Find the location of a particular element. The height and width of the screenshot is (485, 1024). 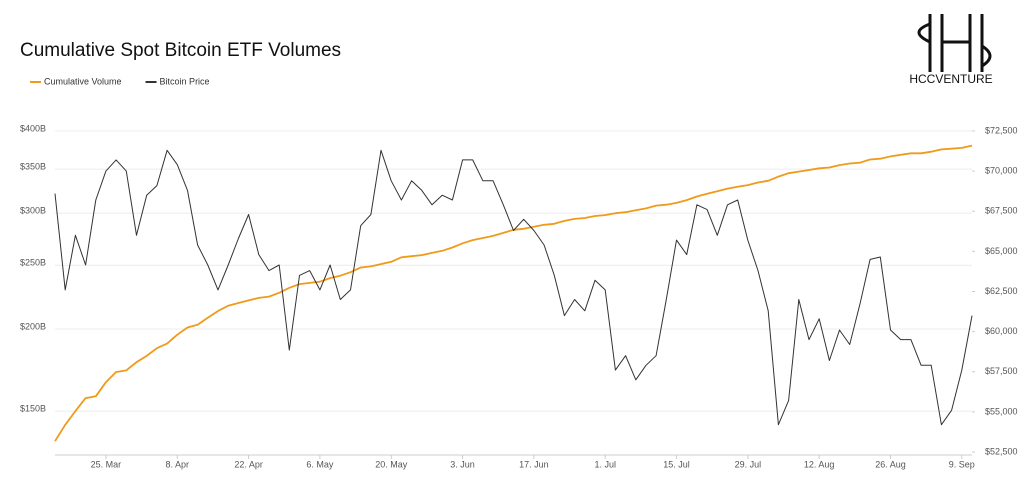

y2-tick-label: $72,500 is located at coordinates (1001, 130).